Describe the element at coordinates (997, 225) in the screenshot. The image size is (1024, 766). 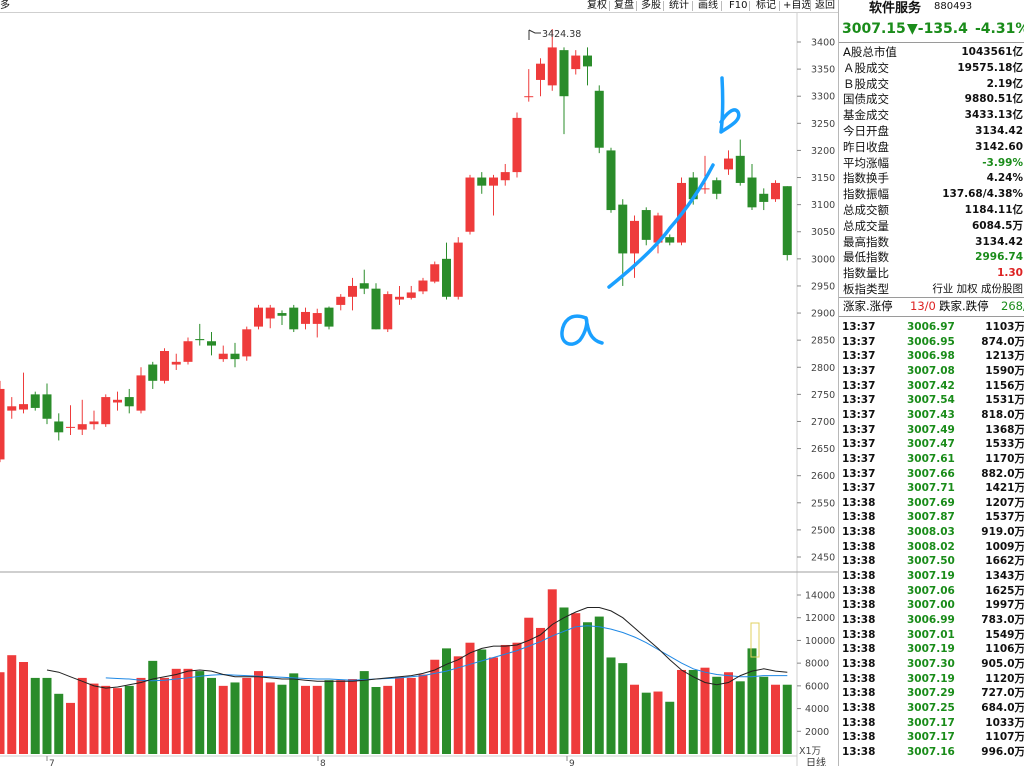
I see `stat-value: 6084.5万` at that location.